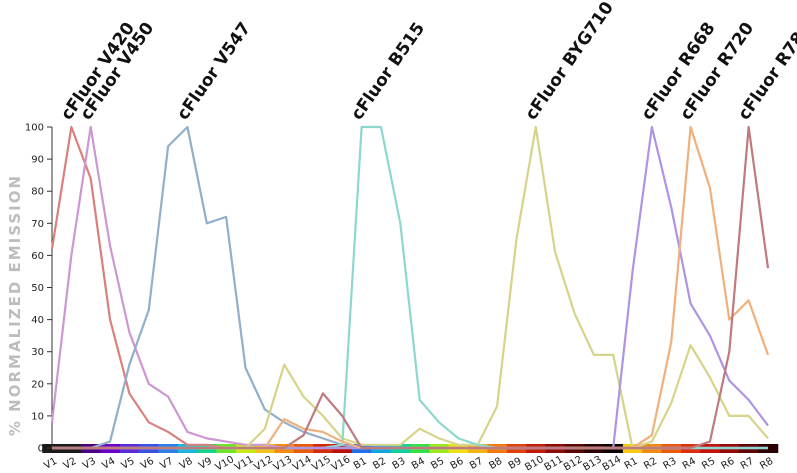 The image size is (797, 473). What do you see at coordinates (341, 463) in the screenshot?
I see `x-tick-label-v16: V16` at bounding box center [341, 463].